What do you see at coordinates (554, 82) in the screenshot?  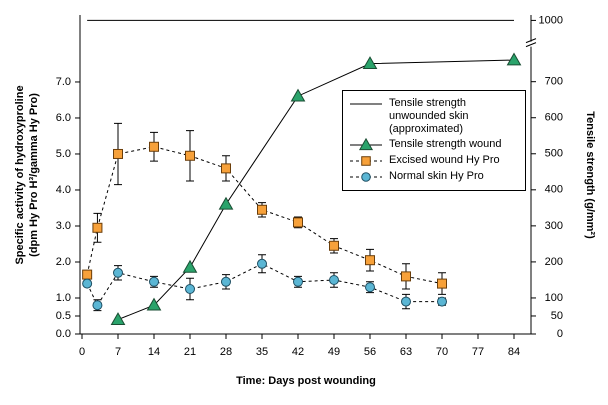 I see `y2-tick-label: 700` at bounding box center [554, 82].